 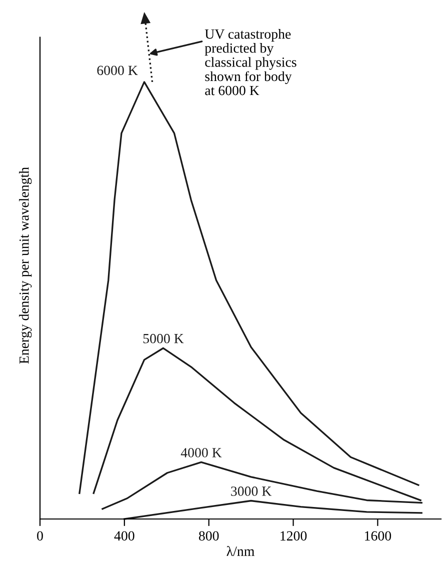 What do you see at coordinates (378, 536) in the screenshot?
I see `x-tick-label: 1600` at bounding box center [378, 536].